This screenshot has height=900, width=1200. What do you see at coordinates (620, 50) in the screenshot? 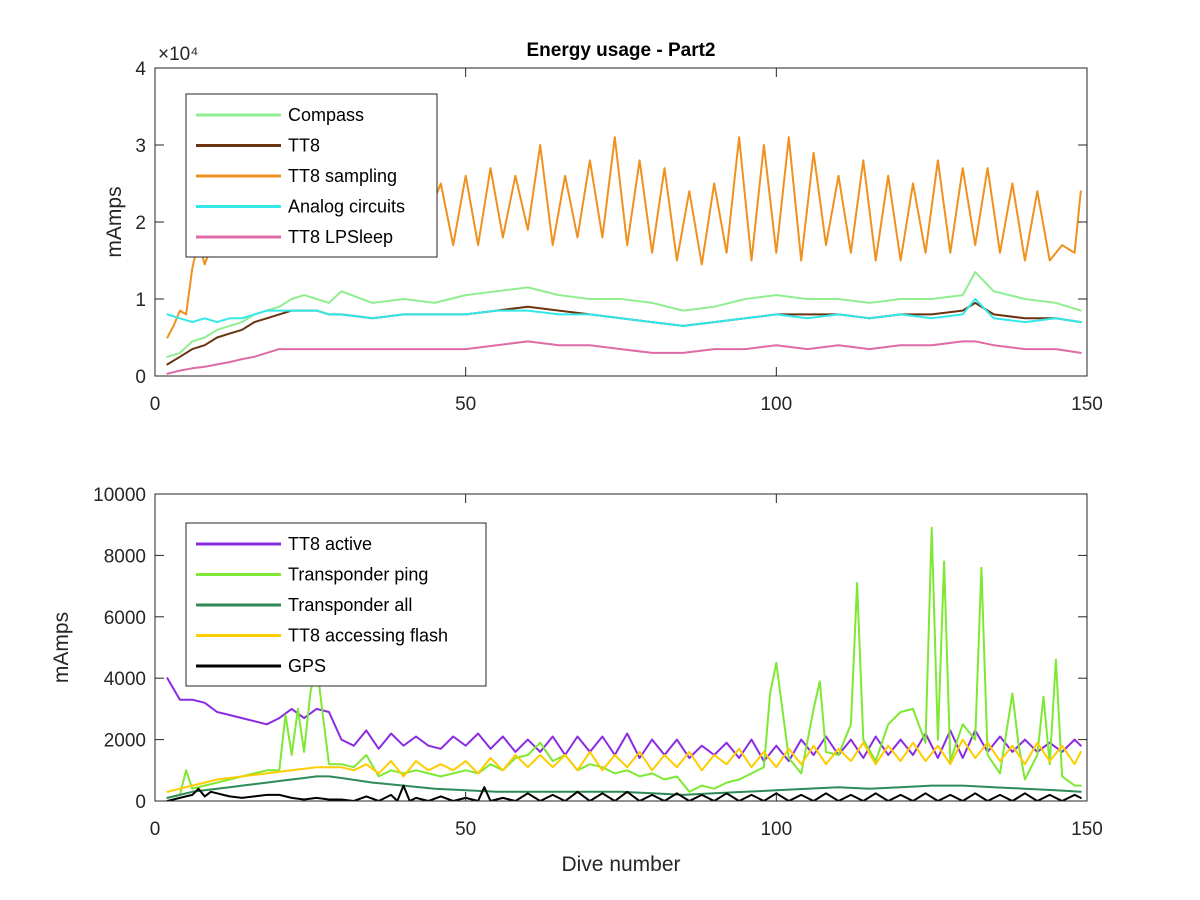
I see `chart-title: Energy usage - Part2` at bounding box center [620, 50].